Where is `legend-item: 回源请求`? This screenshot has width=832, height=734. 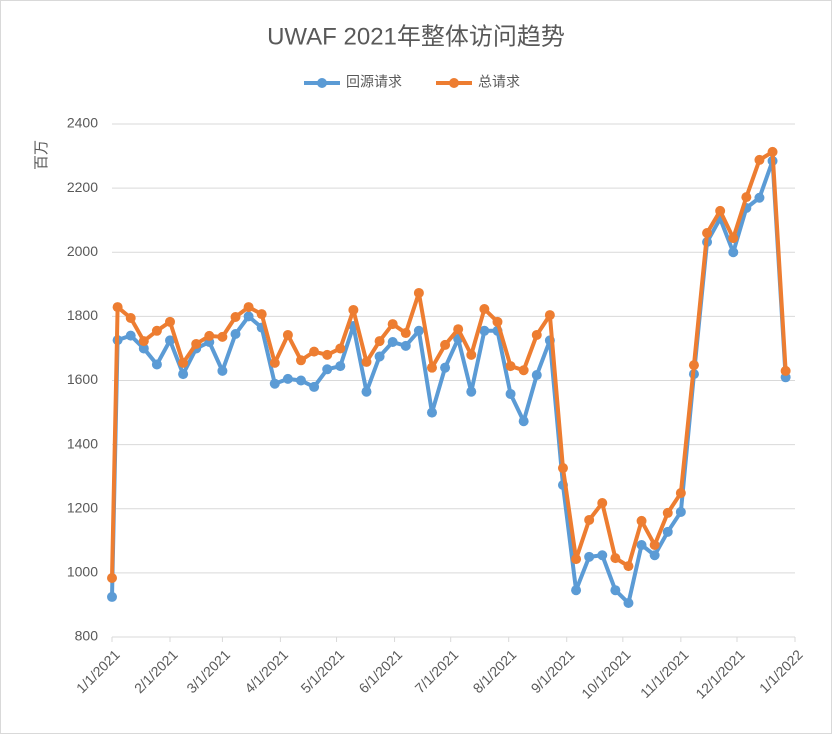
legend-item: 回源请求 is located at coordinates (353, 82).